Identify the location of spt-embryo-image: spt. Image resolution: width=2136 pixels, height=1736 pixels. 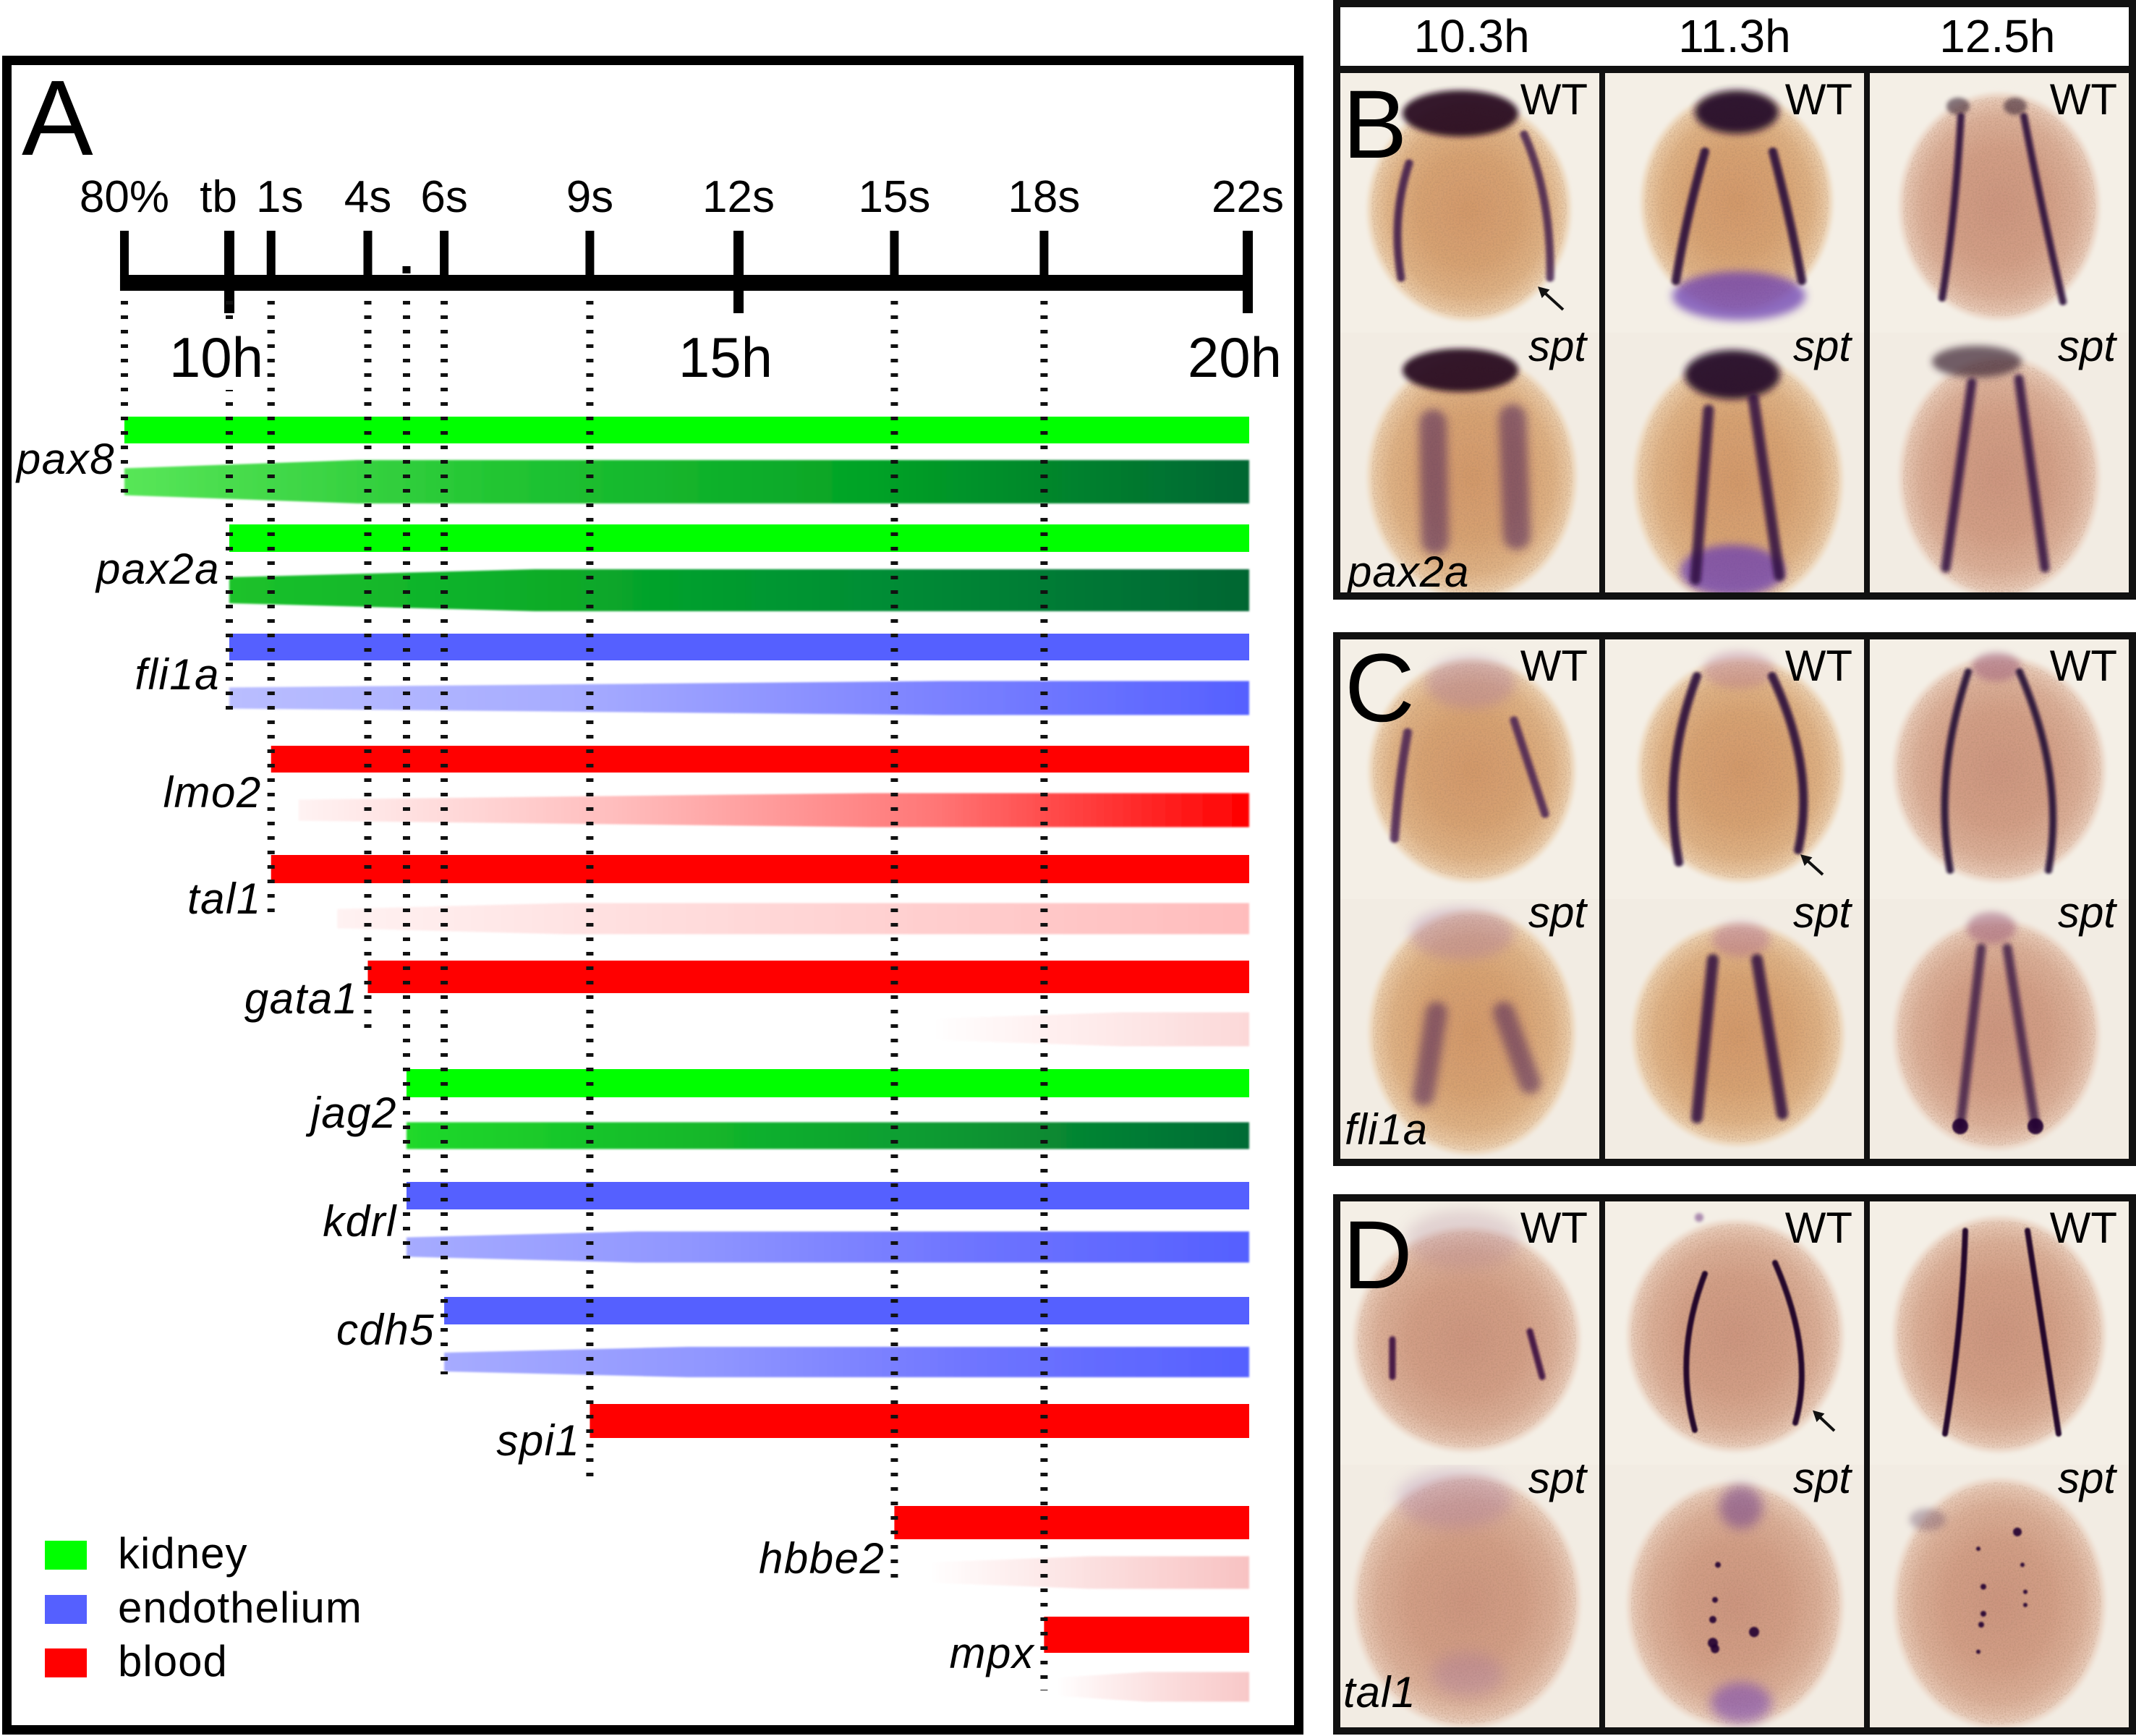
(1735, 1595).